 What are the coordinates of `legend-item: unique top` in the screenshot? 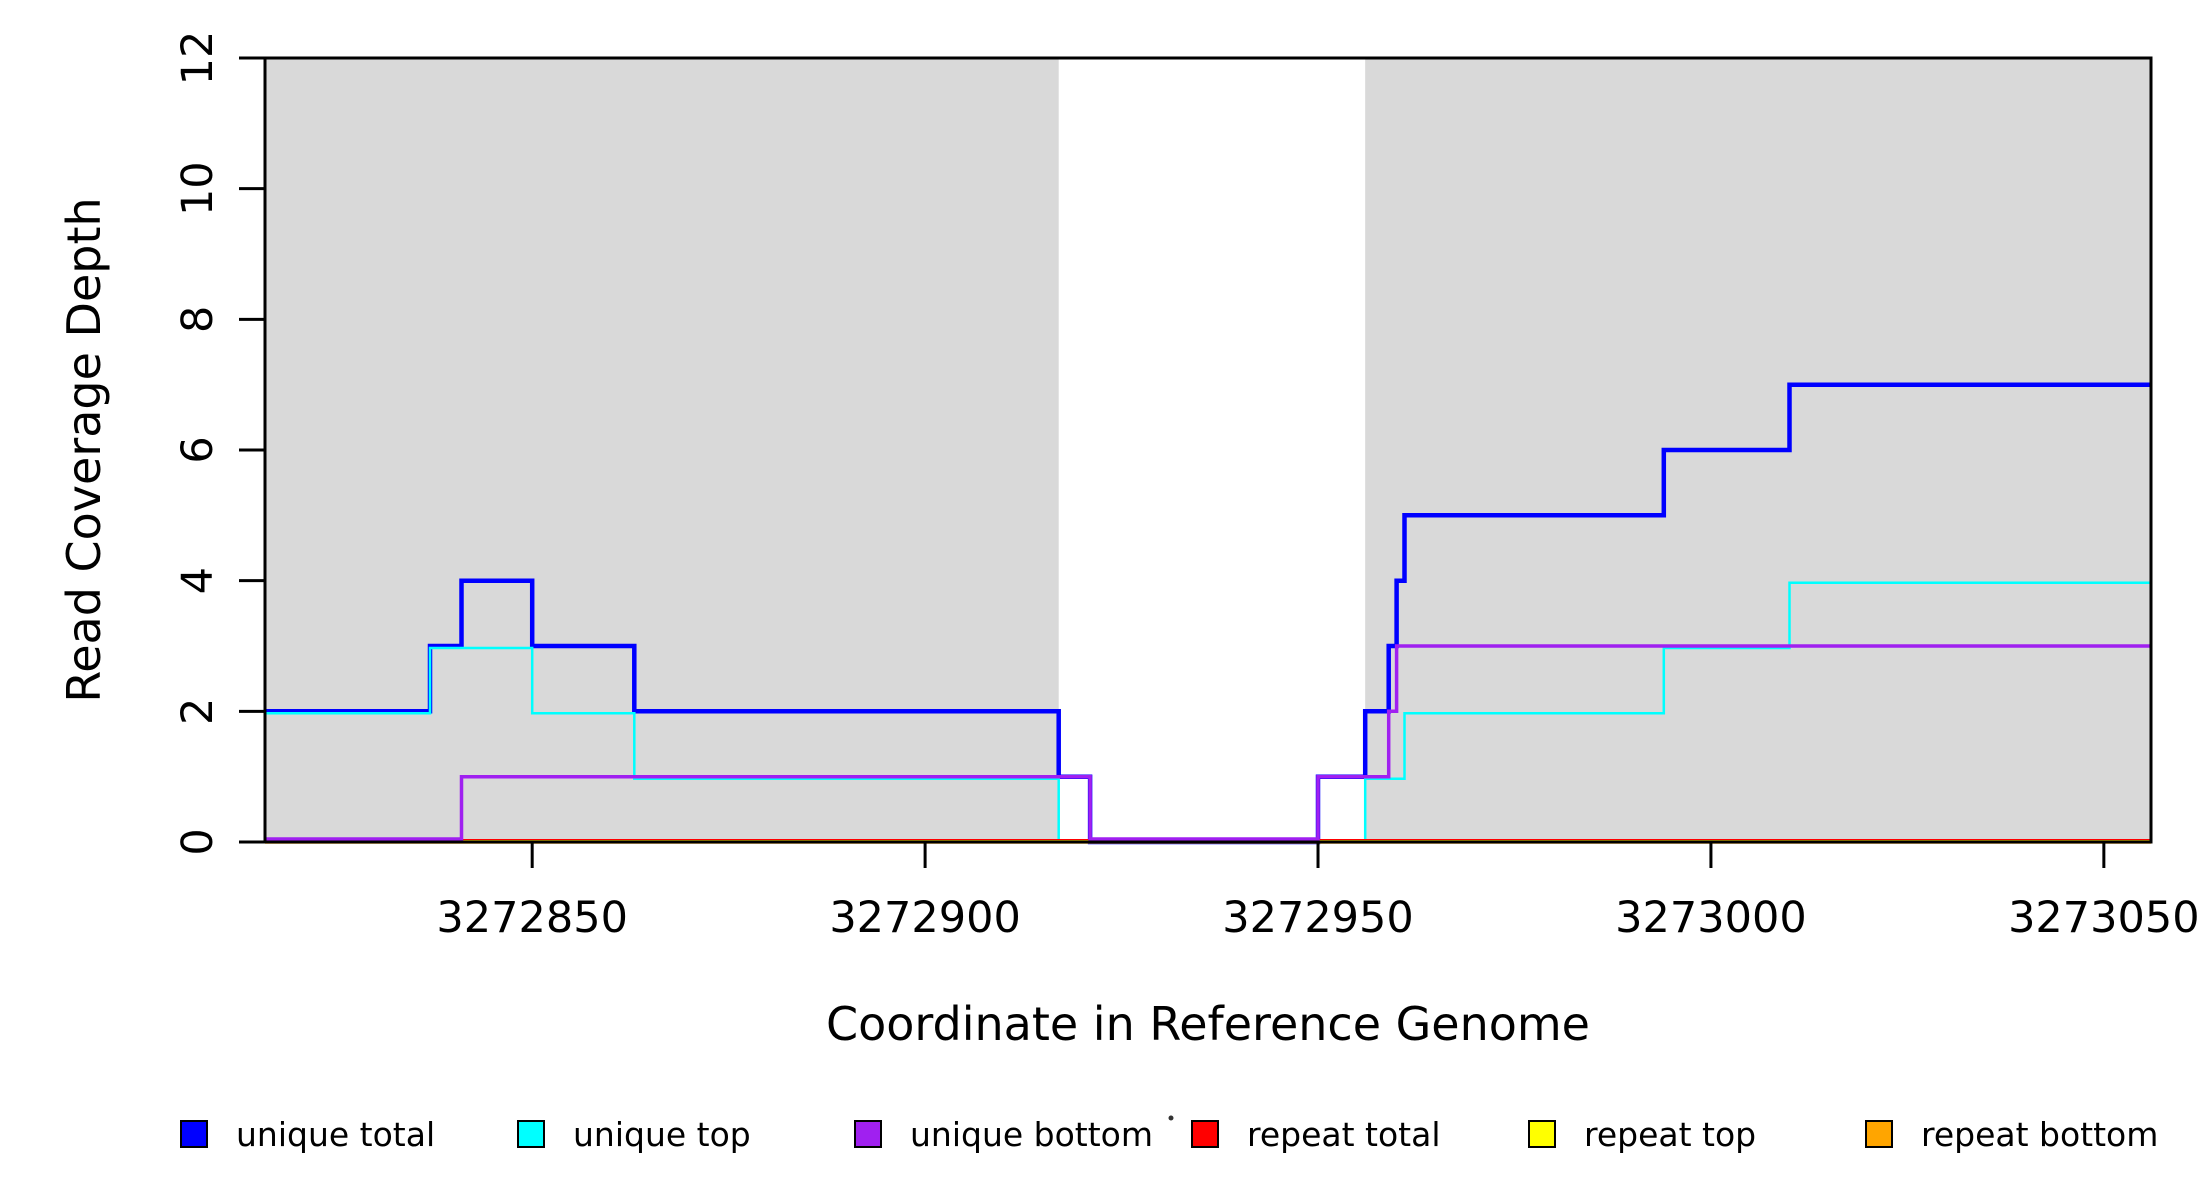 It's located at (634, 1134).